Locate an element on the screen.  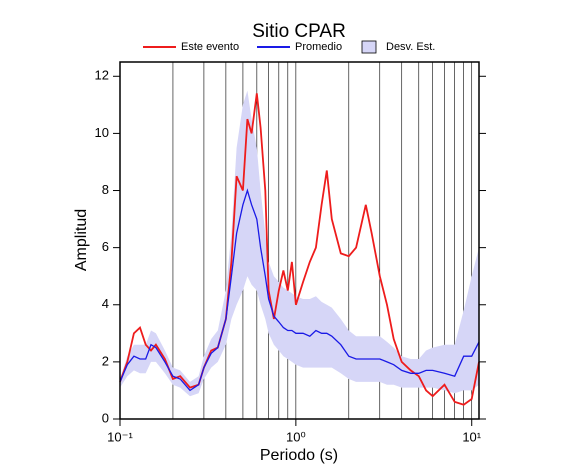
legend-label: Desv. Est. is located at coordinates (410, 47).